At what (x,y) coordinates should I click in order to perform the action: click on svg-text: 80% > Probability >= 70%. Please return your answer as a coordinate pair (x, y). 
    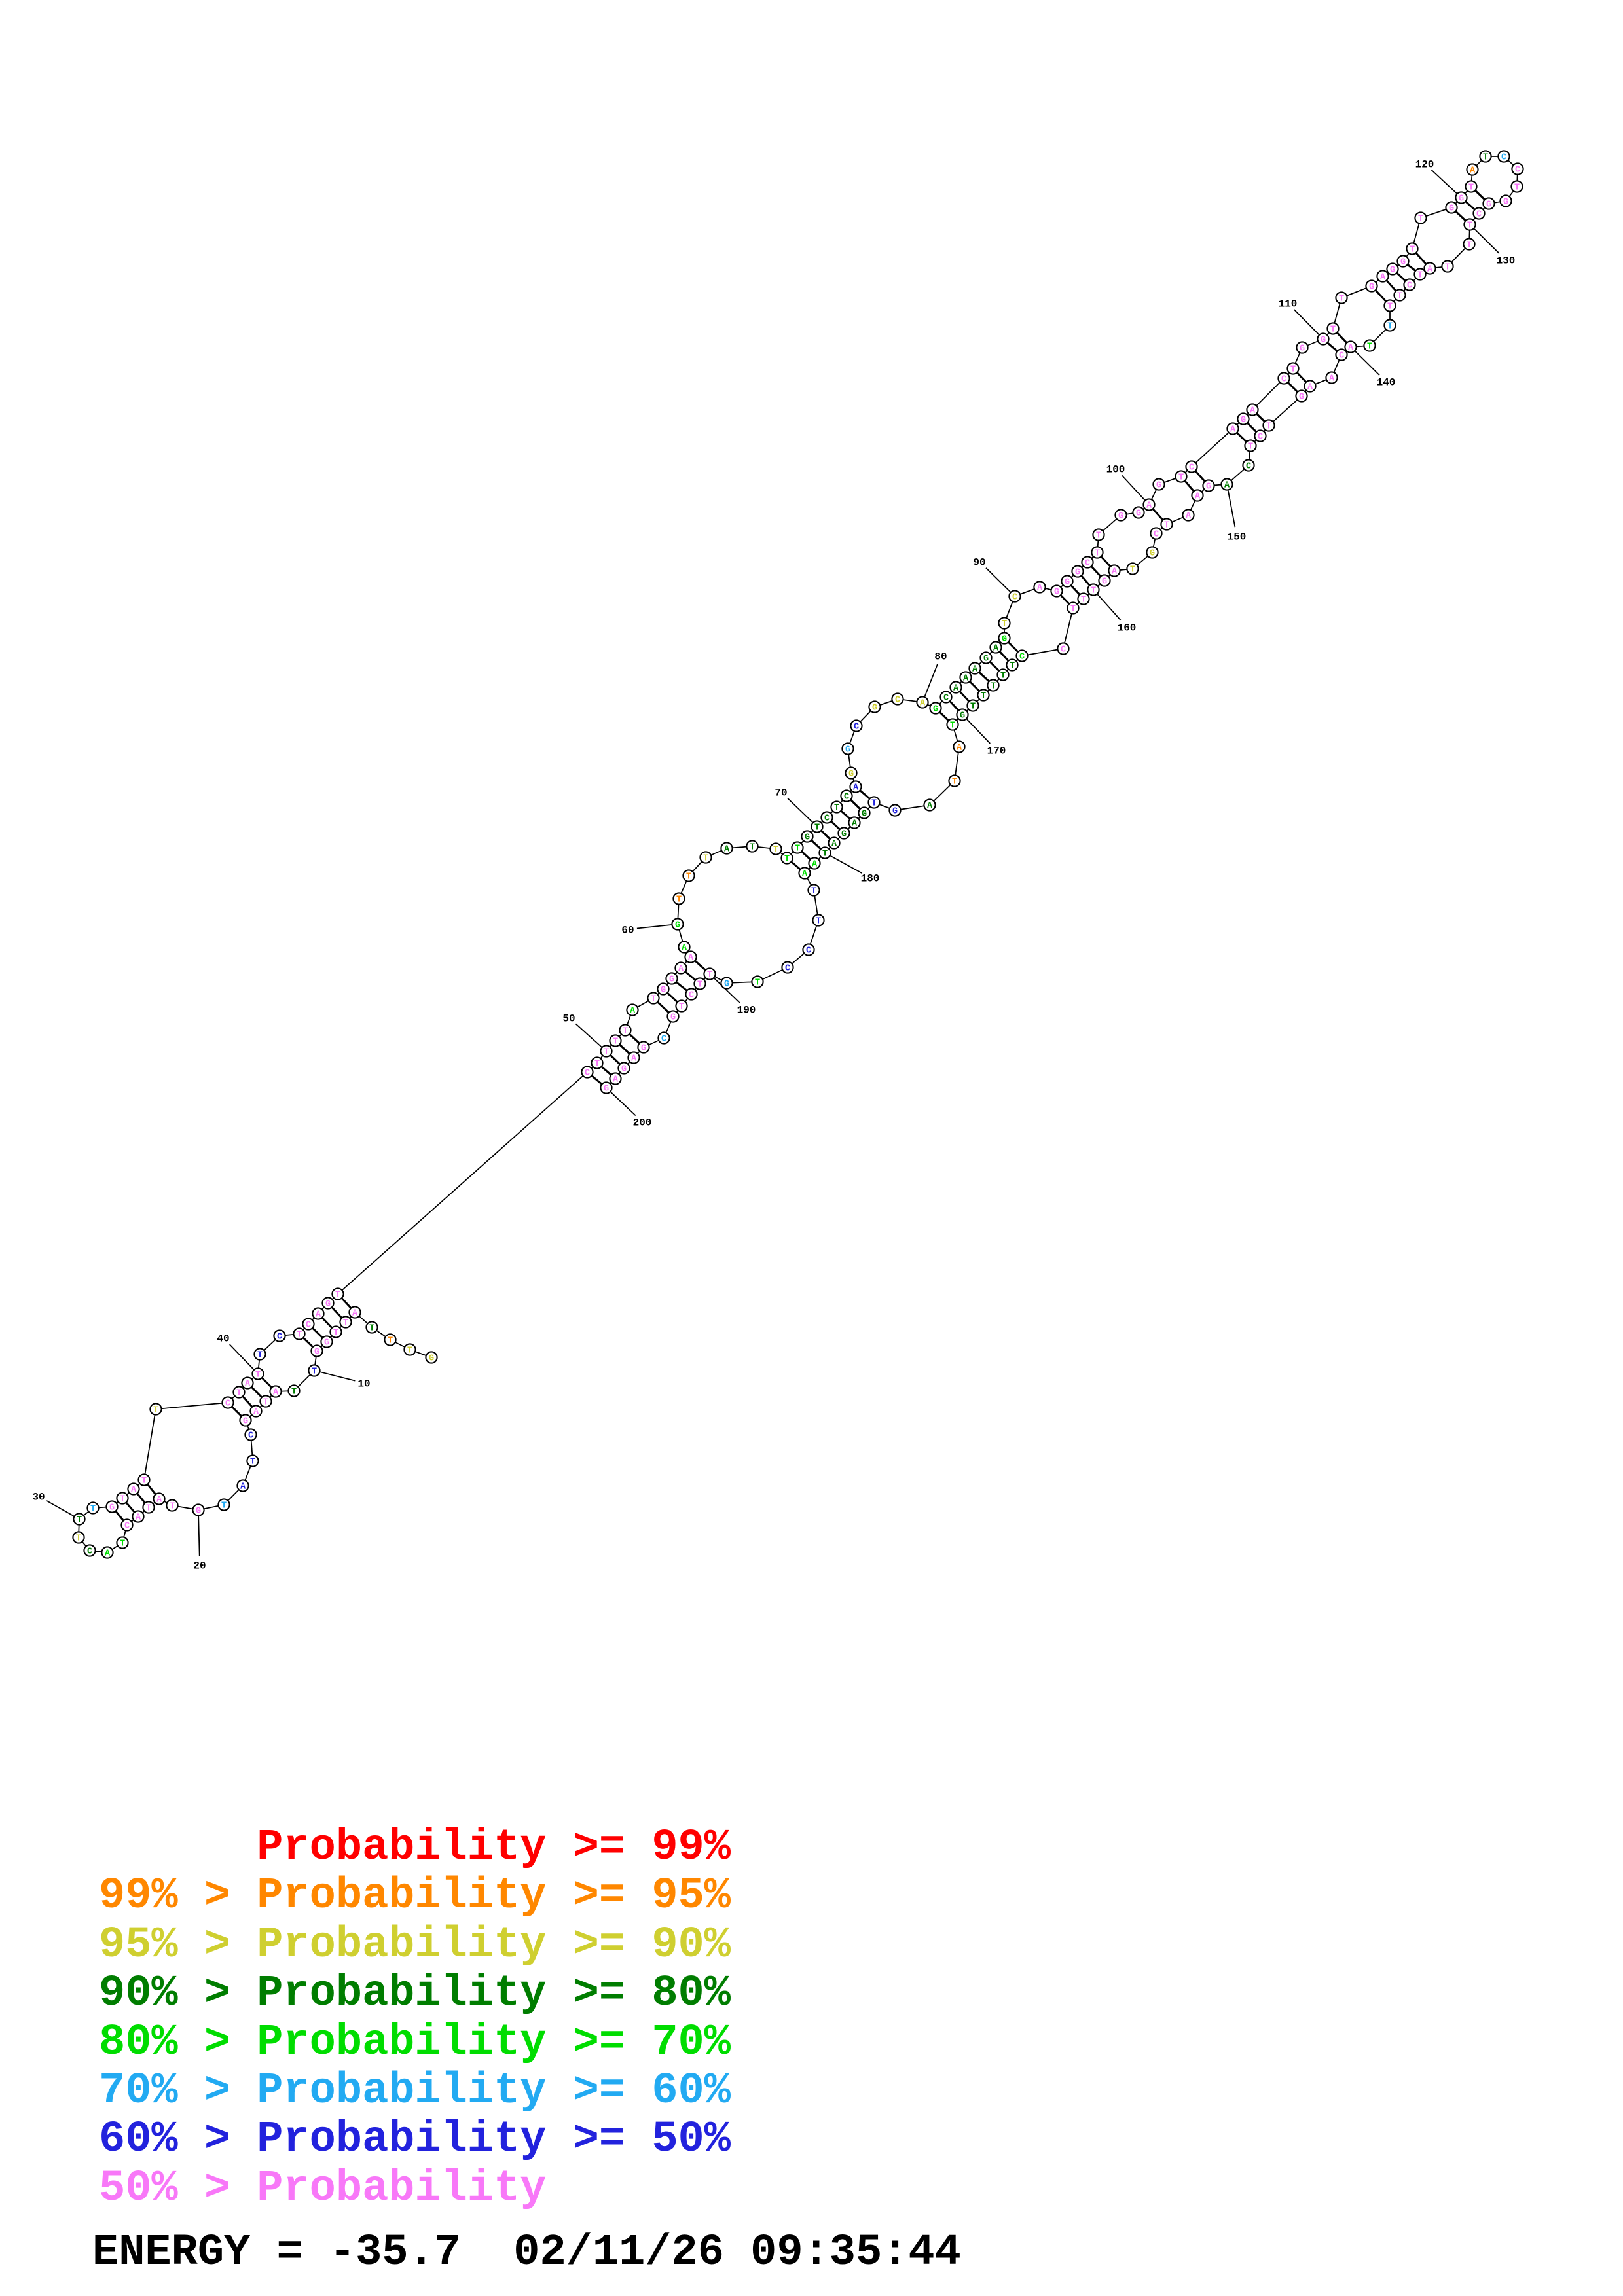
    Looking at the image, I should click on (415, 2043).